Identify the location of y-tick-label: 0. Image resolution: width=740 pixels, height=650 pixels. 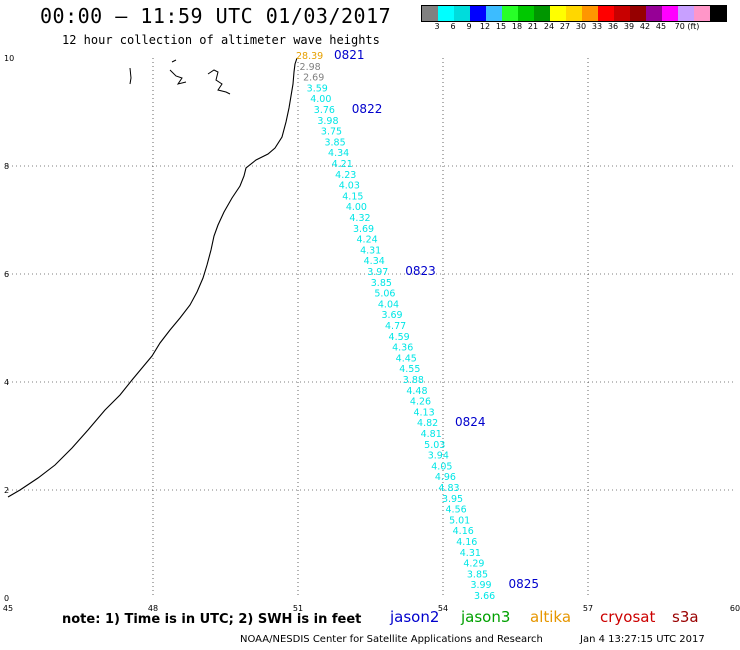
(6, 598).